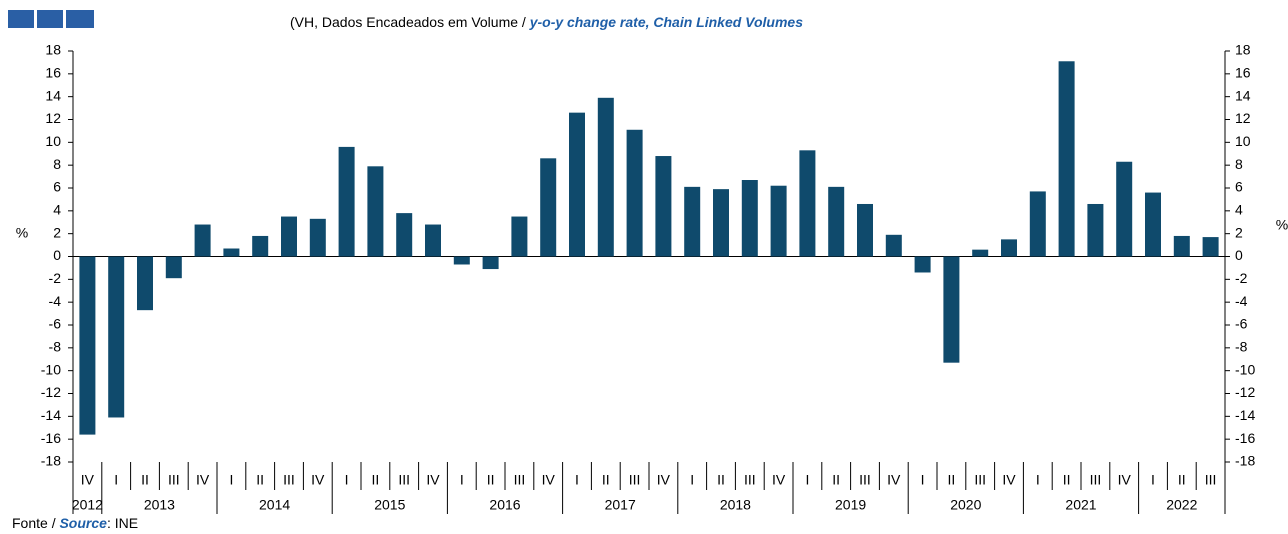 The height and width of the screenshot is (534, 1288). Describe the element at coordinates (53, 50) in the screenshot. I see `y-tick-label: 18` at that location.